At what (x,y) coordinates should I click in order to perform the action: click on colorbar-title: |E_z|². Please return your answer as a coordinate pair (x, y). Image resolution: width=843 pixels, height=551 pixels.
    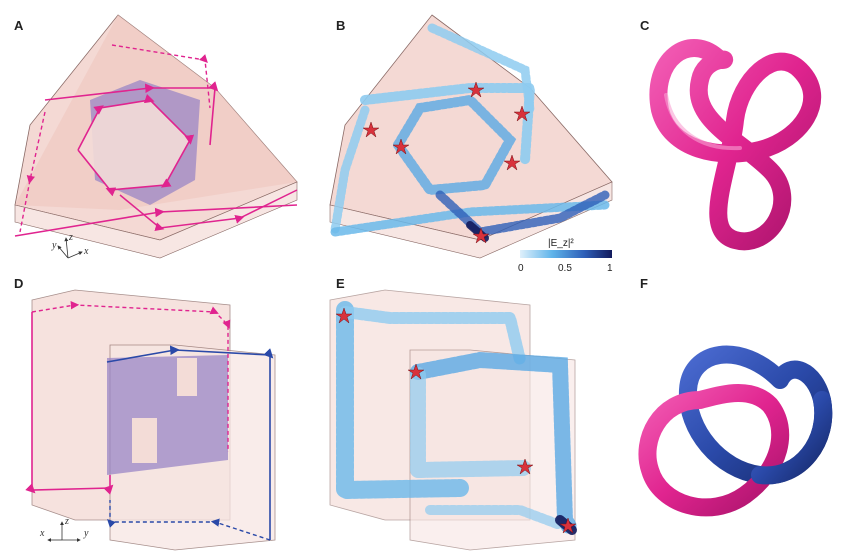
    Looking at the image, I should click on (561, 243).